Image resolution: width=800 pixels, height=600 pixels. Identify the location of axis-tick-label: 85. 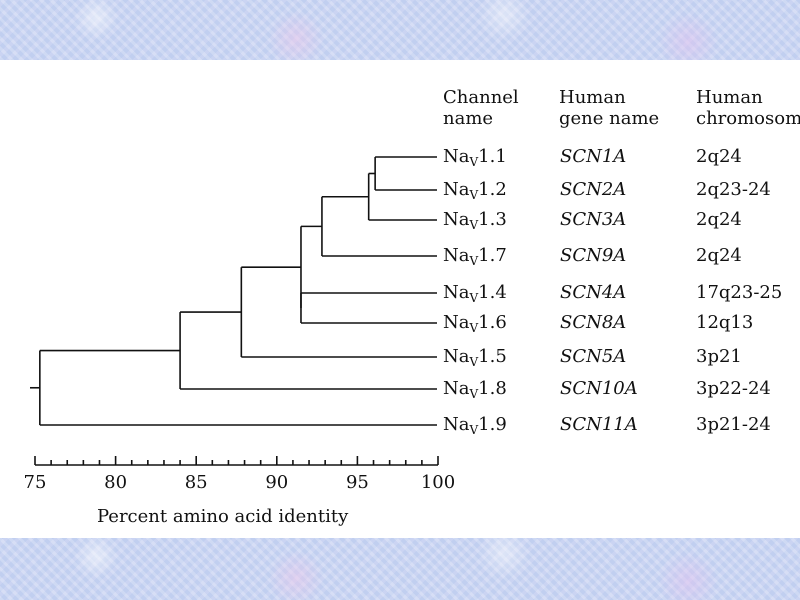
(196, 482).